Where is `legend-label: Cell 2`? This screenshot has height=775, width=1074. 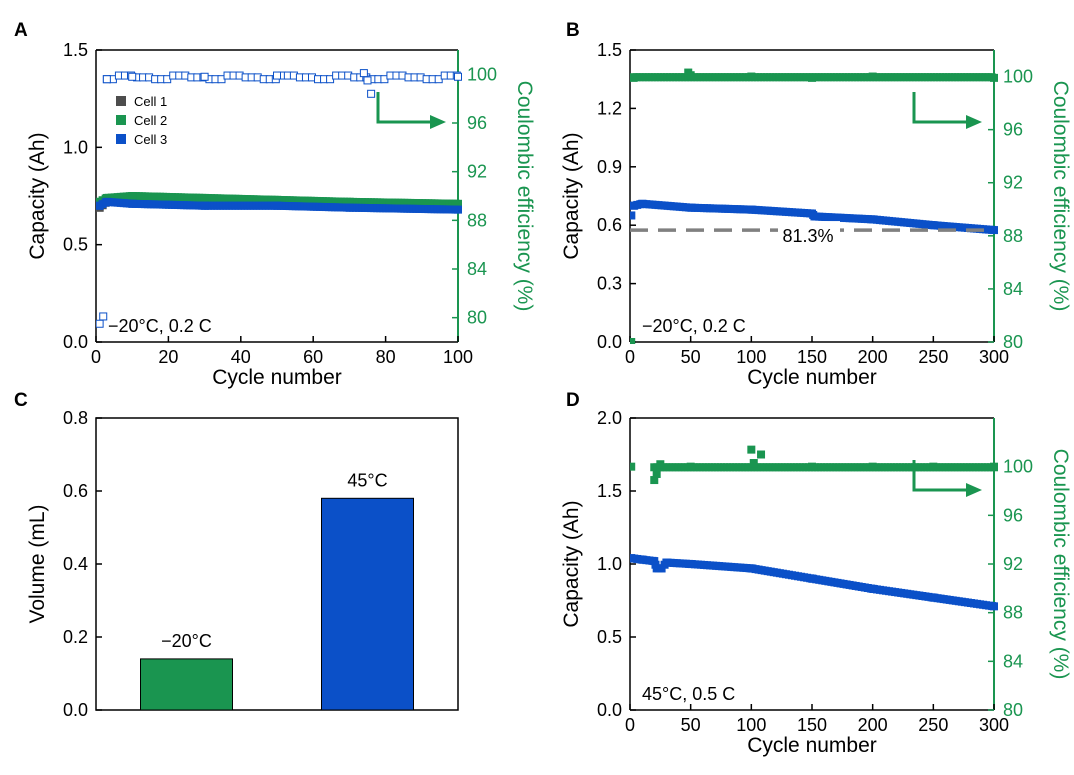
legend-label: Cell 2 is located at coordinates (150, 120).